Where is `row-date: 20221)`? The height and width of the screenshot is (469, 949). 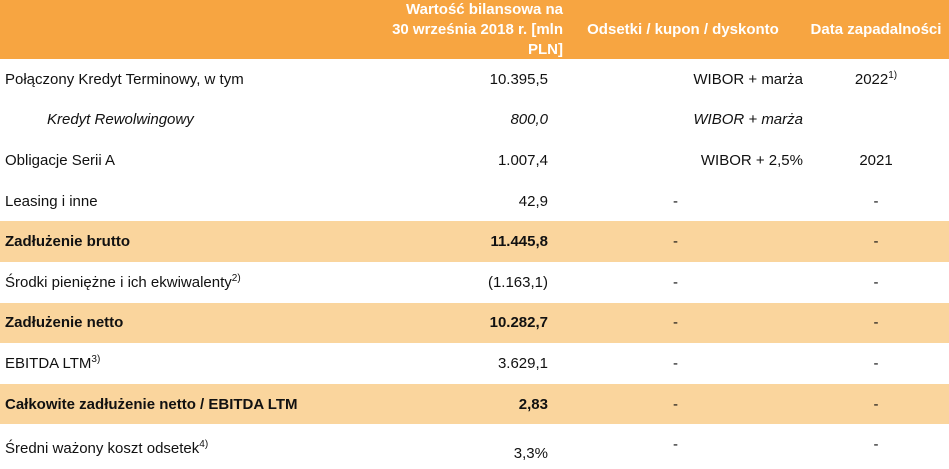
row-date: 20221) is located at coordinates (876, 78).